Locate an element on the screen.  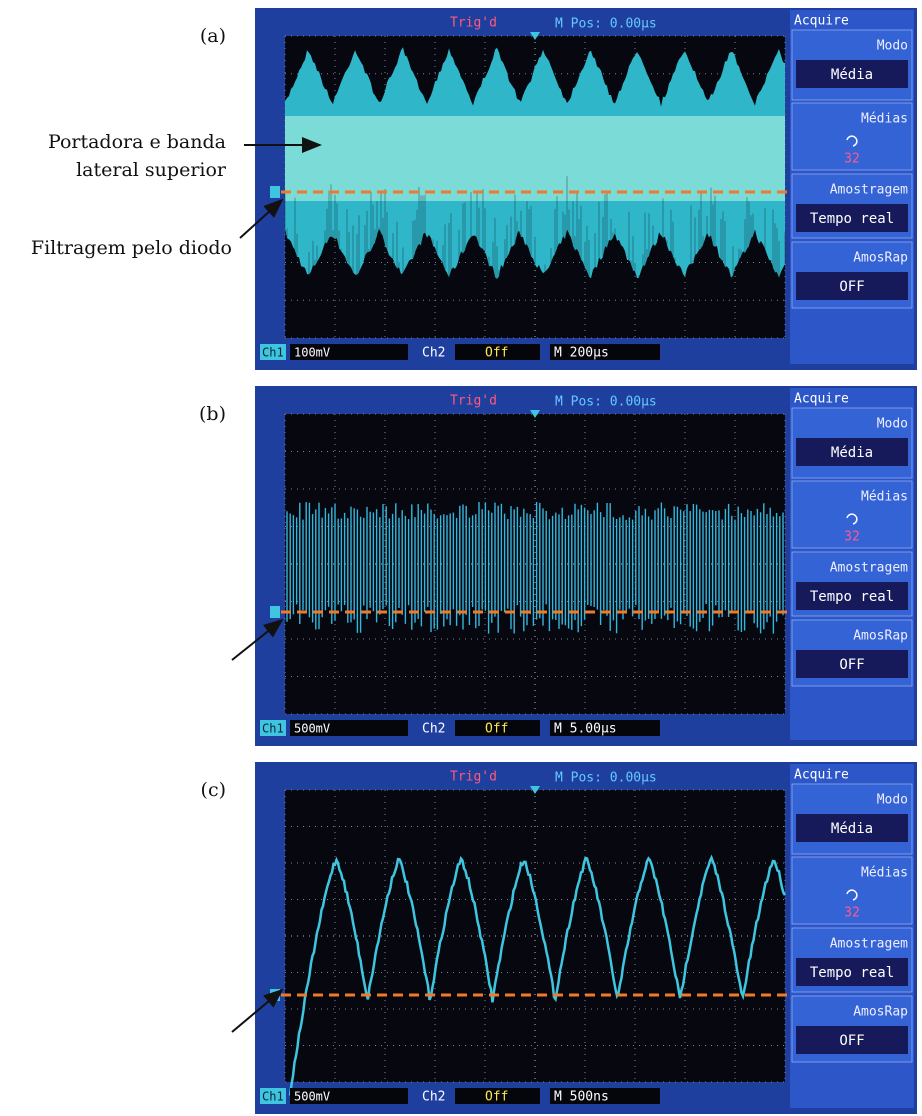
annotation: Portadora e banda is located at coordinates (137, 142).